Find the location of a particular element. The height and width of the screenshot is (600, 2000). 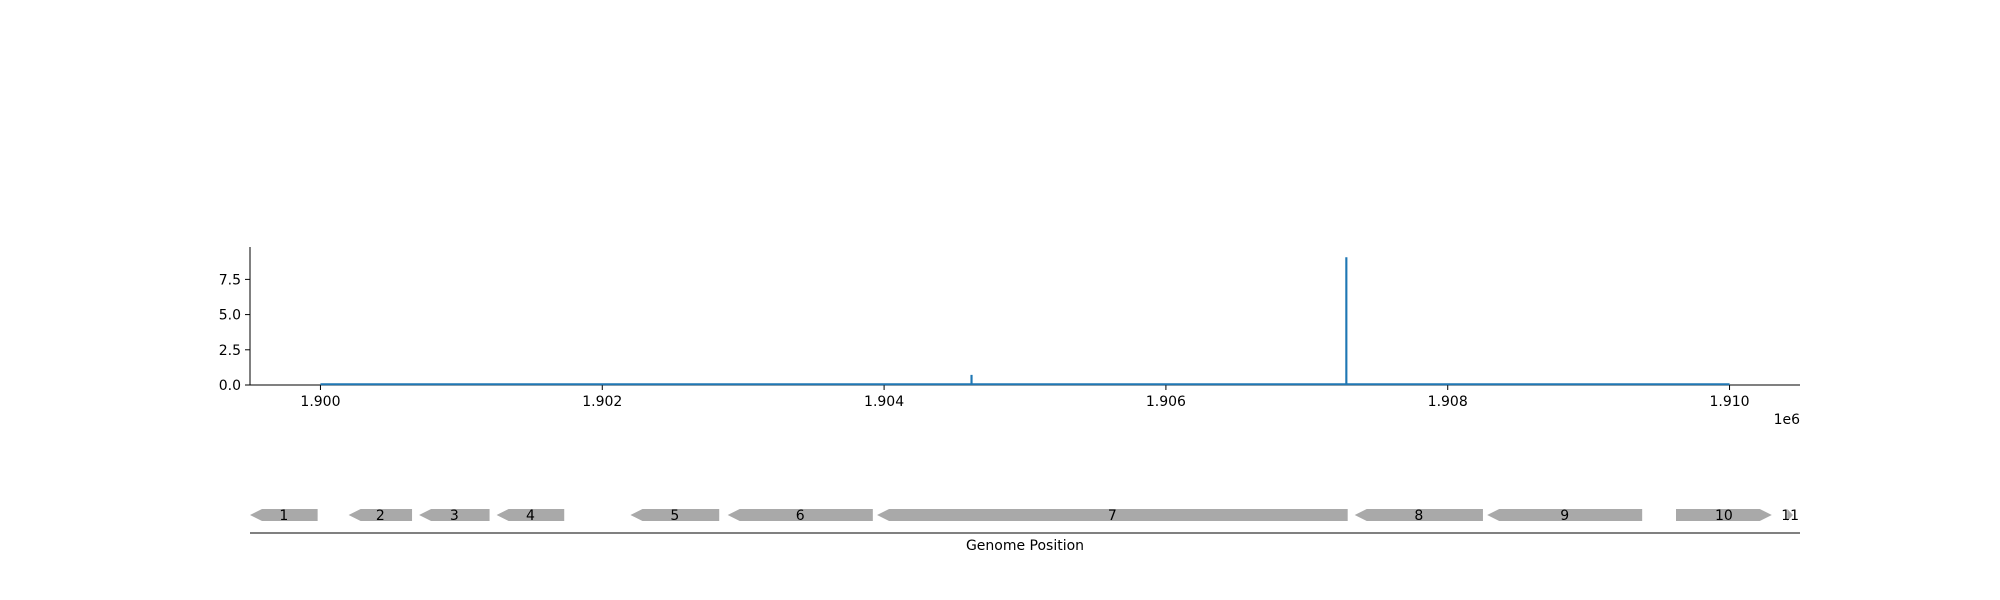

y-ticks: 0.0 2.5 5.0 7.5 is located at coordinates (234, 333).